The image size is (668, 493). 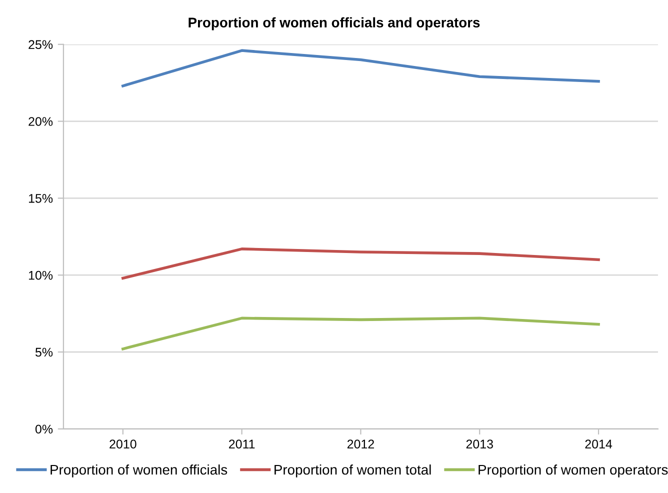 What do you see at coordinates (352, 471) in the screenshot?
I see `legend-label: Proportion of women total` at bounding box center [352, 471].